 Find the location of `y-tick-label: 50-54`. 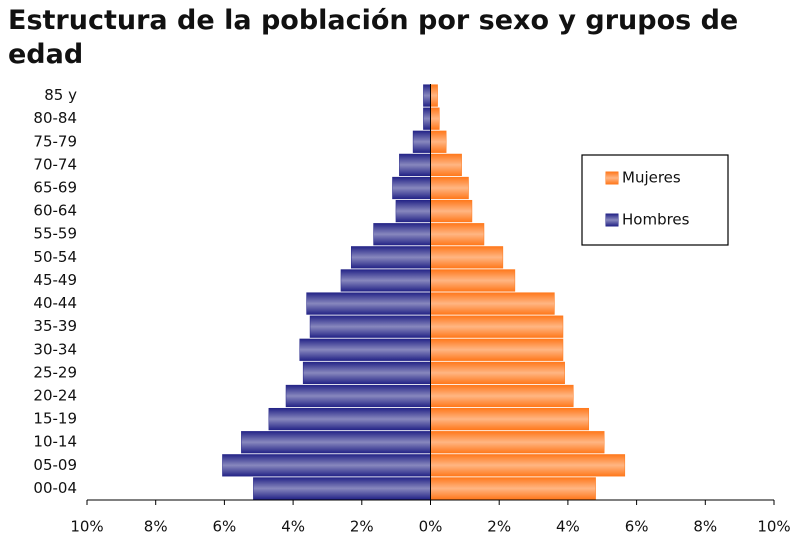

y-tick-label: 50-54 is located at coordinates (55, 257).